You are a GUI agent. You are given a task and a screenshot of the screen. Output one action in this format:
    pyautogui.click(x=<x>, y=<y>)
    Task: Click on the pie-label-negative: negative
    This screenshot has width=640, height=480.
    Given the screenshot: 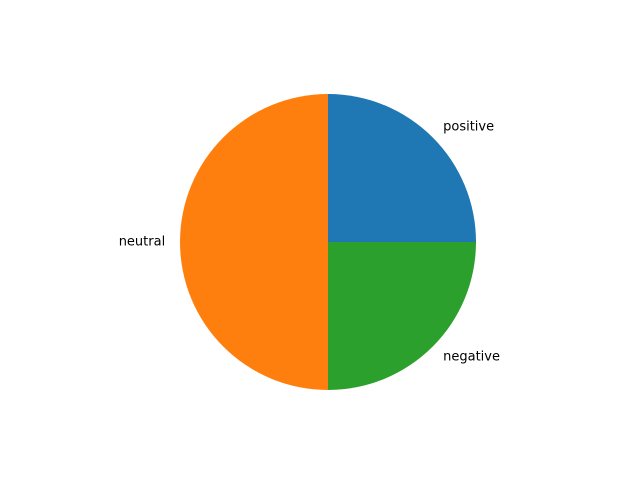 What is the action you would take?
    pyautogui.click(x=471, y=357)
    